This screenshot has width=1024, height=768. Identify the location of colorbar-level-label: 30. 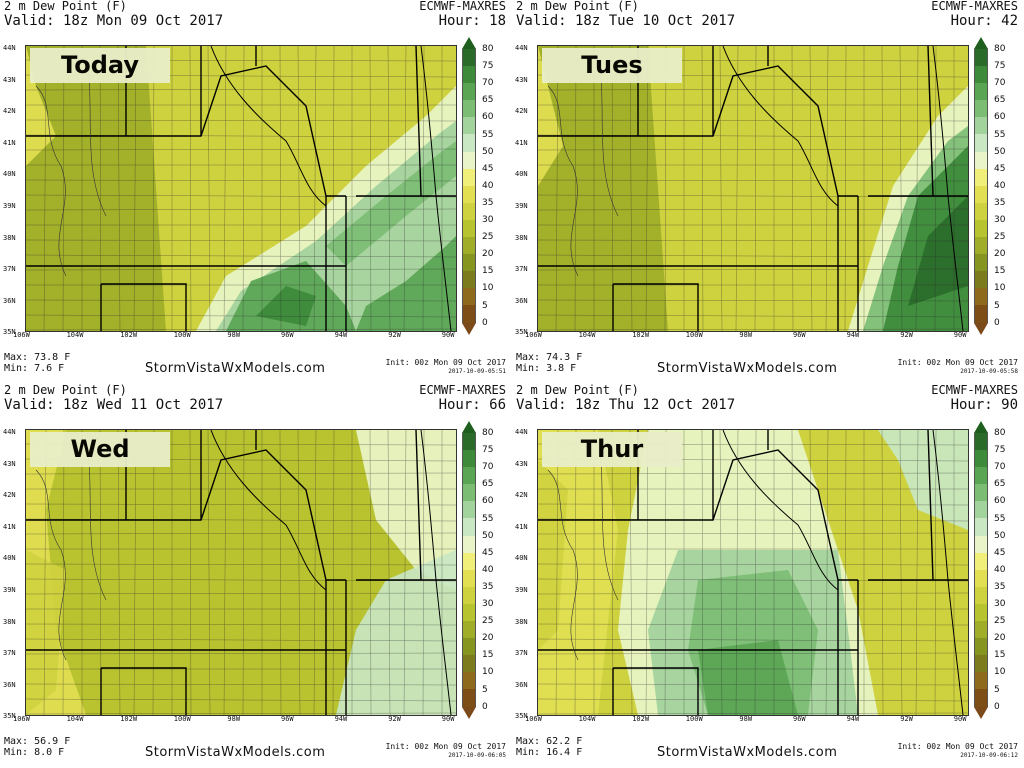
(488, 220).